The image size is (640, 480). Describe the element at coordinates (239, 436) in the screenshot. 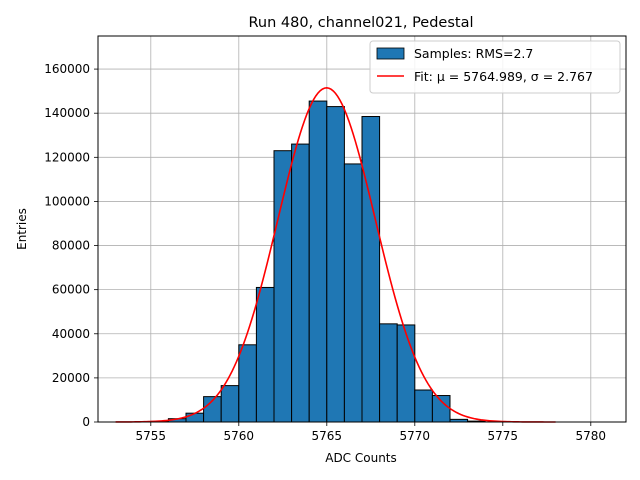

I see `x-tick-label: 5760` at that location.